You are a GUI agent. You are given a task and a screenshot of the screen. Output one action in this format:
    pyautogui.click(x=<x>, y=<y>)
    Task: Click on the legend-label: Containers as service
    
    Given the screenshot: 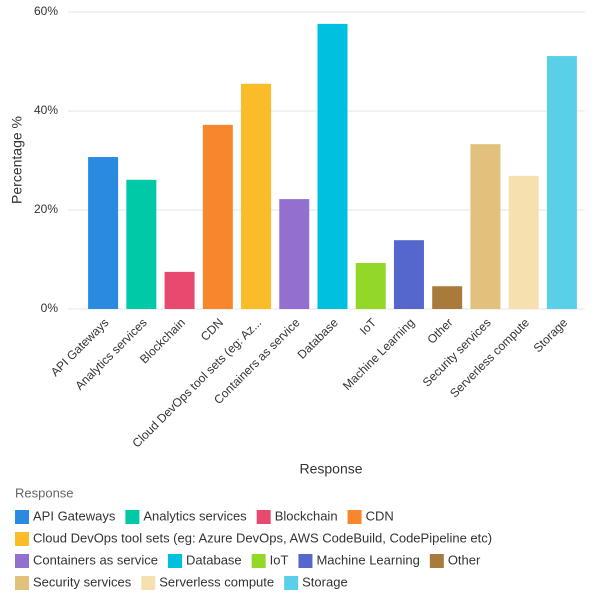 What is the action you would take?
    pyautogui.click(x=95, y=559)
    